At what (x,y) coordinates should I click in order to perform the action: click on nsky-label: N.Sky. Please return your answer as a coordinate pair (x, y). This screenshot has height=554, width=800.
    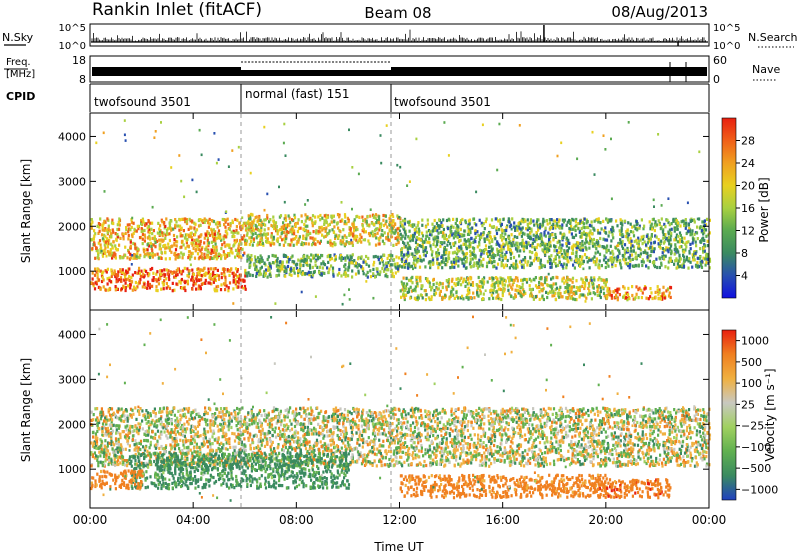
    Looking at the image, I should click on (18, 37).